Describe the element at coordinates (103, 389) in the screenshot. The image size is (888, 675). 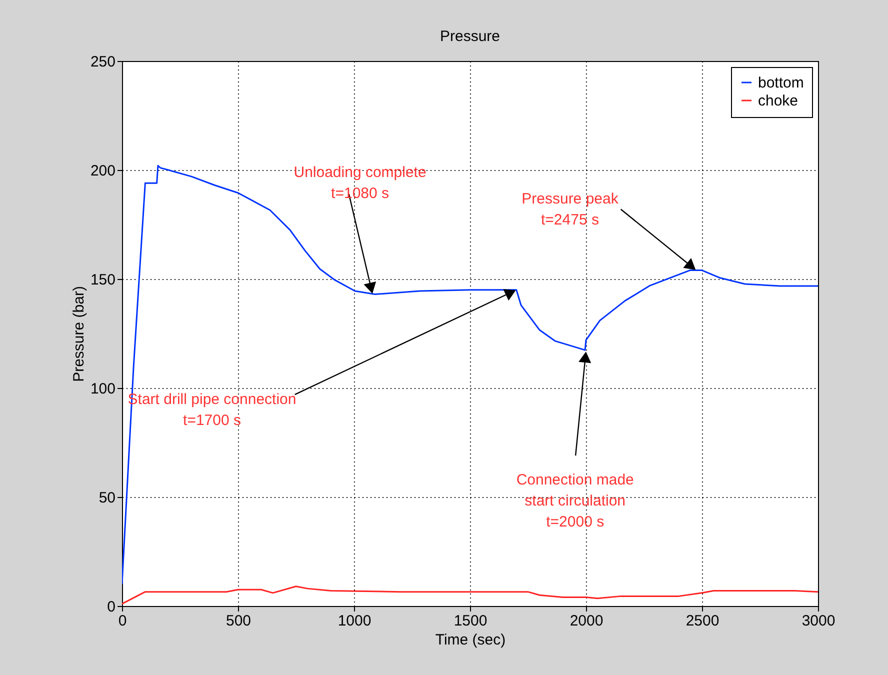
I see `y-tick-label: 100` at that location.